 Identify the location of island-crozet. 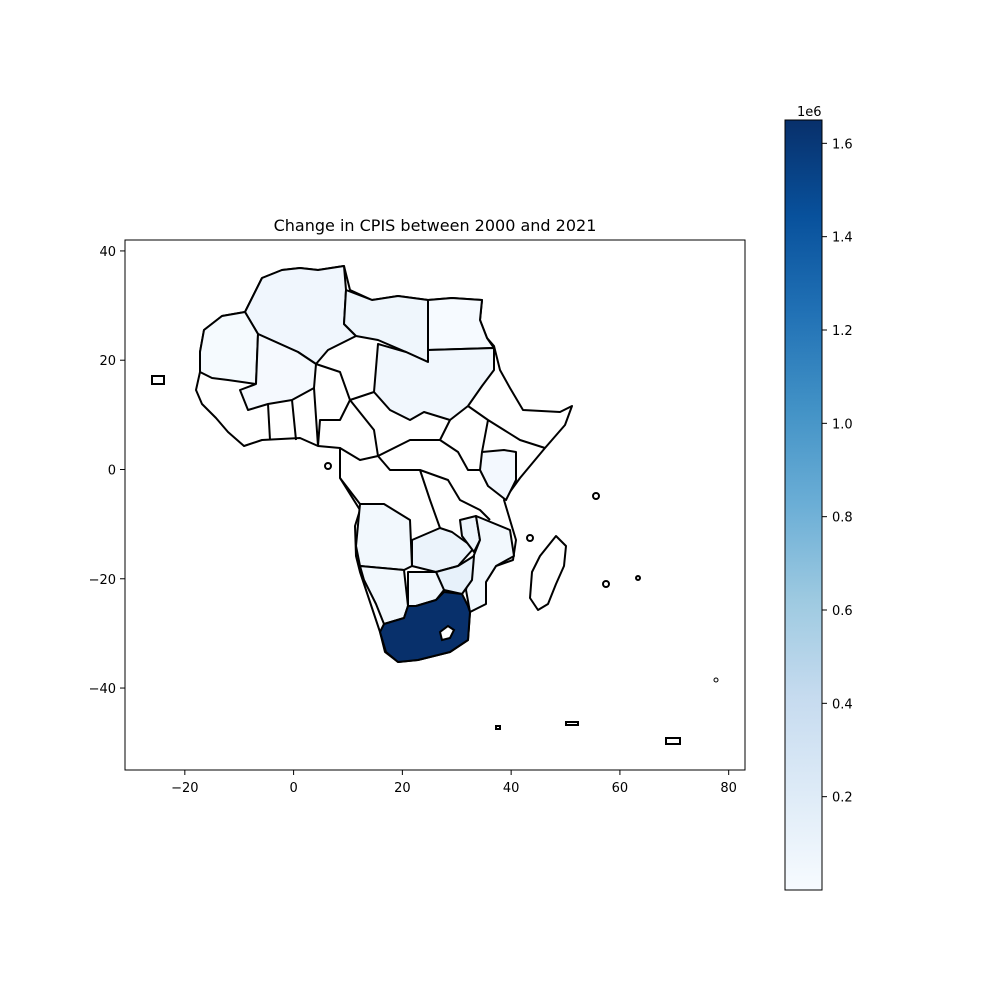
(572, 723).